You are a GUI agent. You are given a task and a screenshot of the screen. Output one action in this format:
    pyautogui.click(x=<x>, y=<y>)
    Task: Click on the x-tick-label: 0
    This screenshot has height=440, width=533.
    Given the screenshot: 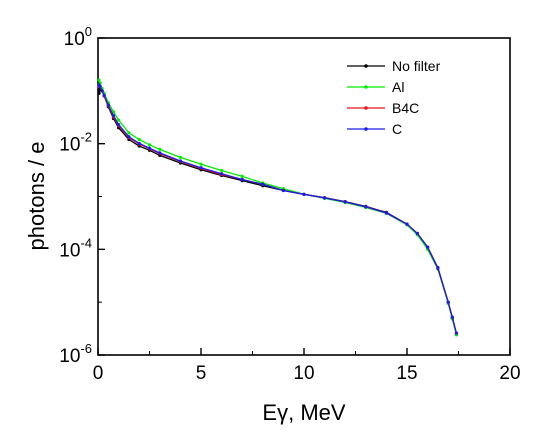 What is the action you would take?
    pyautogui.click(x=98, y=373)
    